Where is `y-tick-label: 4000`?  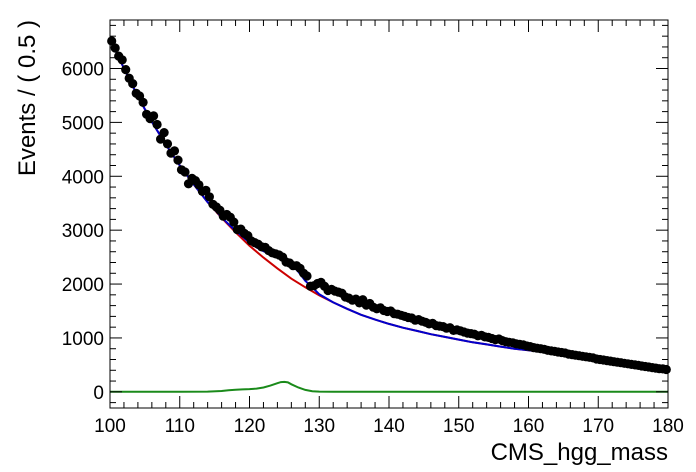 y-tick-label: 4000 is located at coordinates (83, 177).